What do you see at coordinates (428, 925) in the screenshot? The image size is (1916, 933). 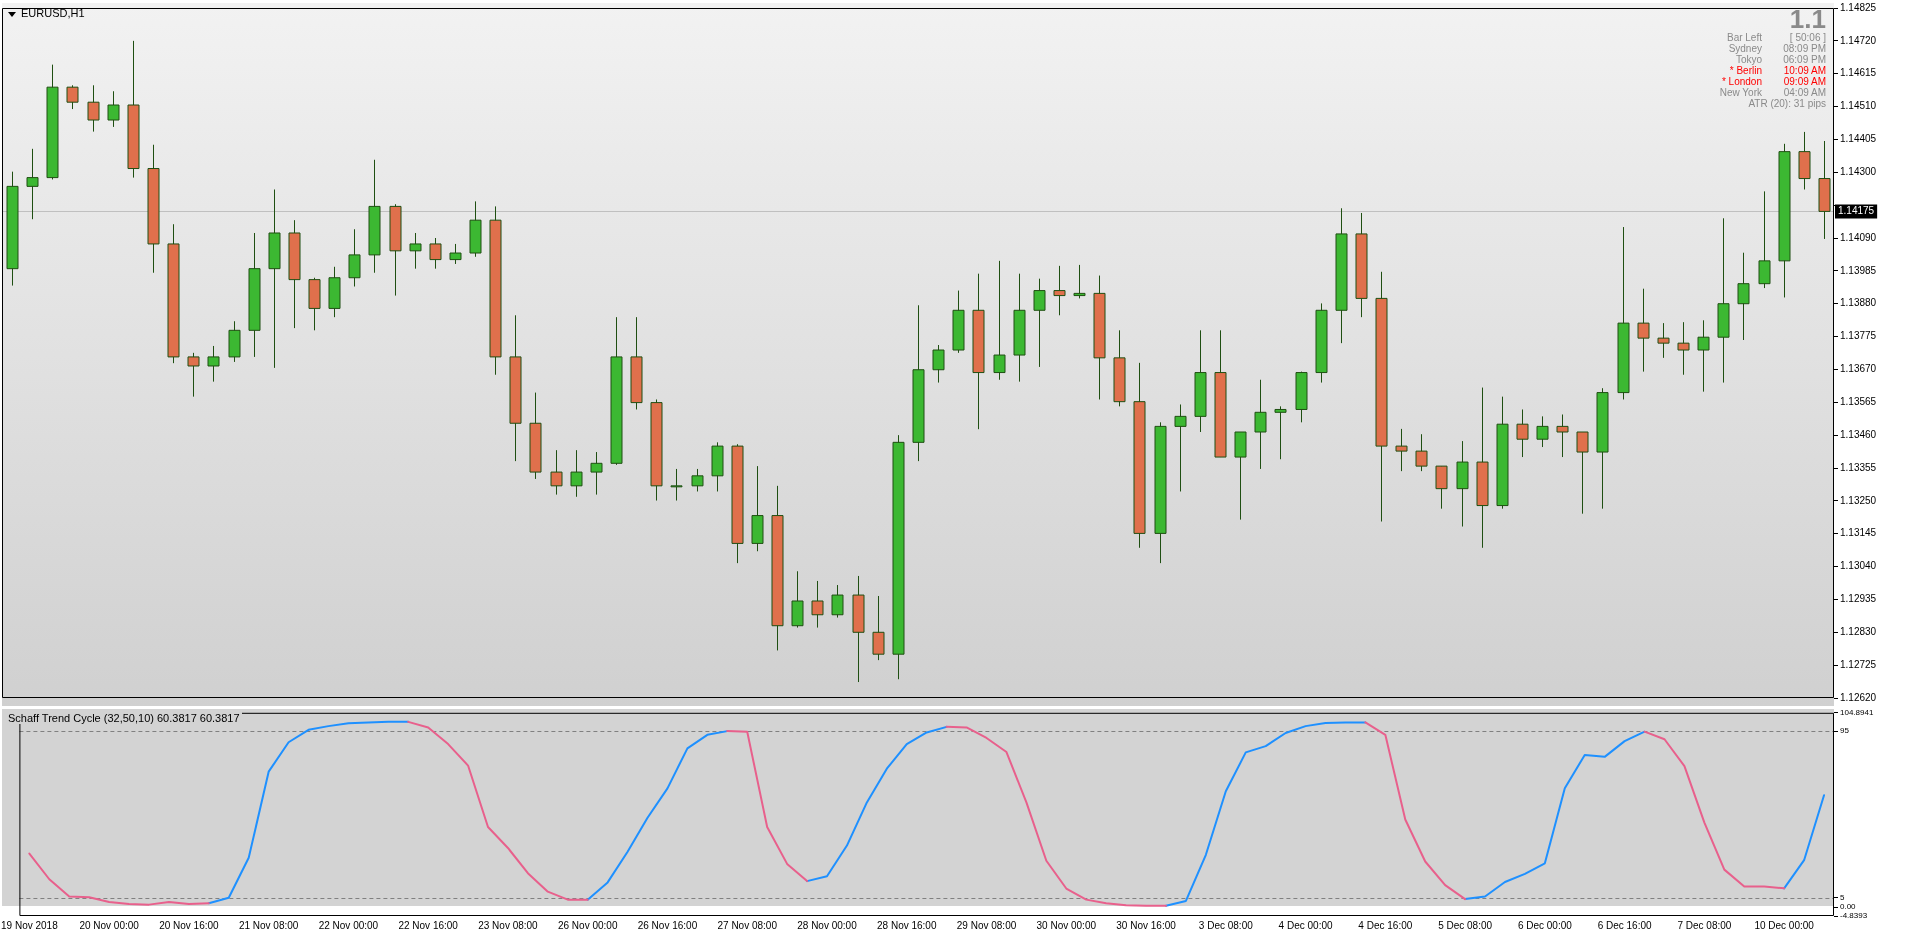 I see `x-tick-label: 22 Nov 16:00` at bounding box center [428, 925].